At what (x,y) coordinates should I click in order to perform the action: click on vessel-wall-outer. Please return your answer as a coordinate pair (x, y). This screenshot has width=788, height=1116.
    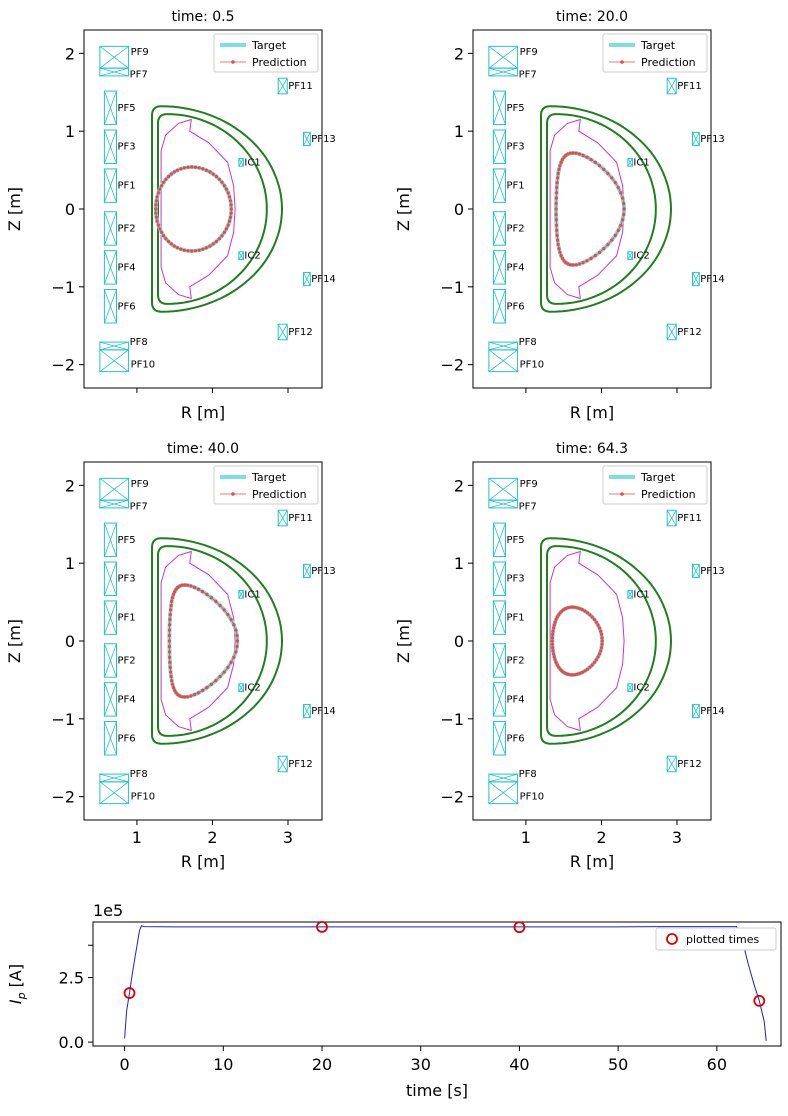
    Looking at the image, I should click on (217, 209).